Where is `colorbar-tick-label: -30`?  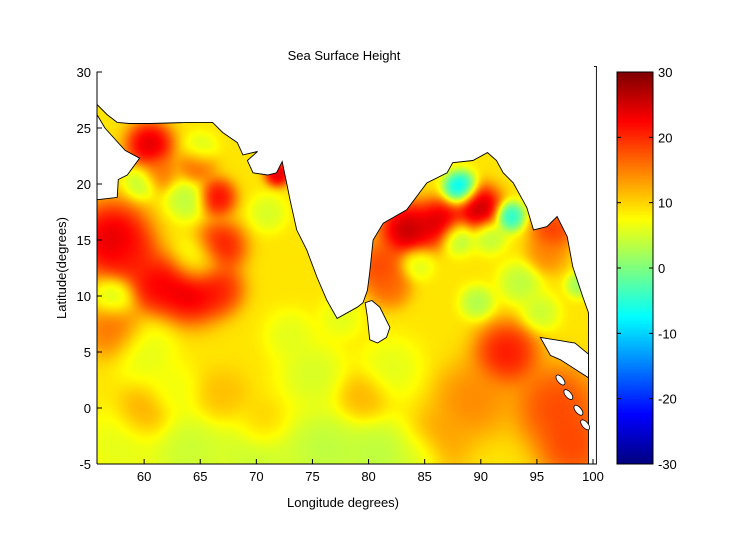 colorbar-tick-label: -30 is located at coordinates (667, 464).